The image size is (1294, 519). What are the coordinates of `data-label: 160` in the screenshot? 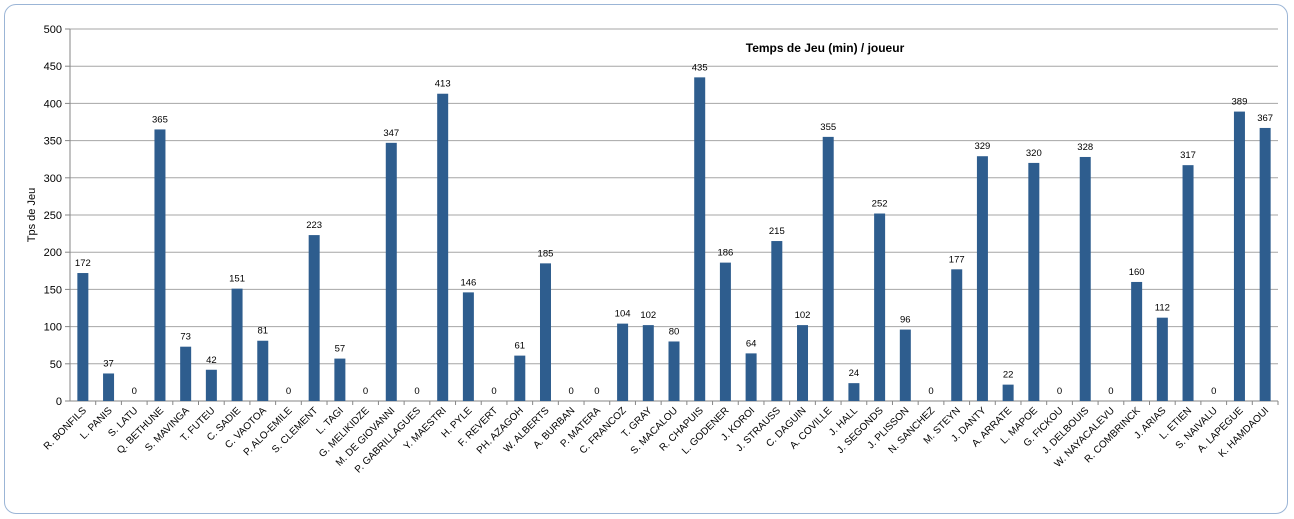 It's located at (1137, 272).